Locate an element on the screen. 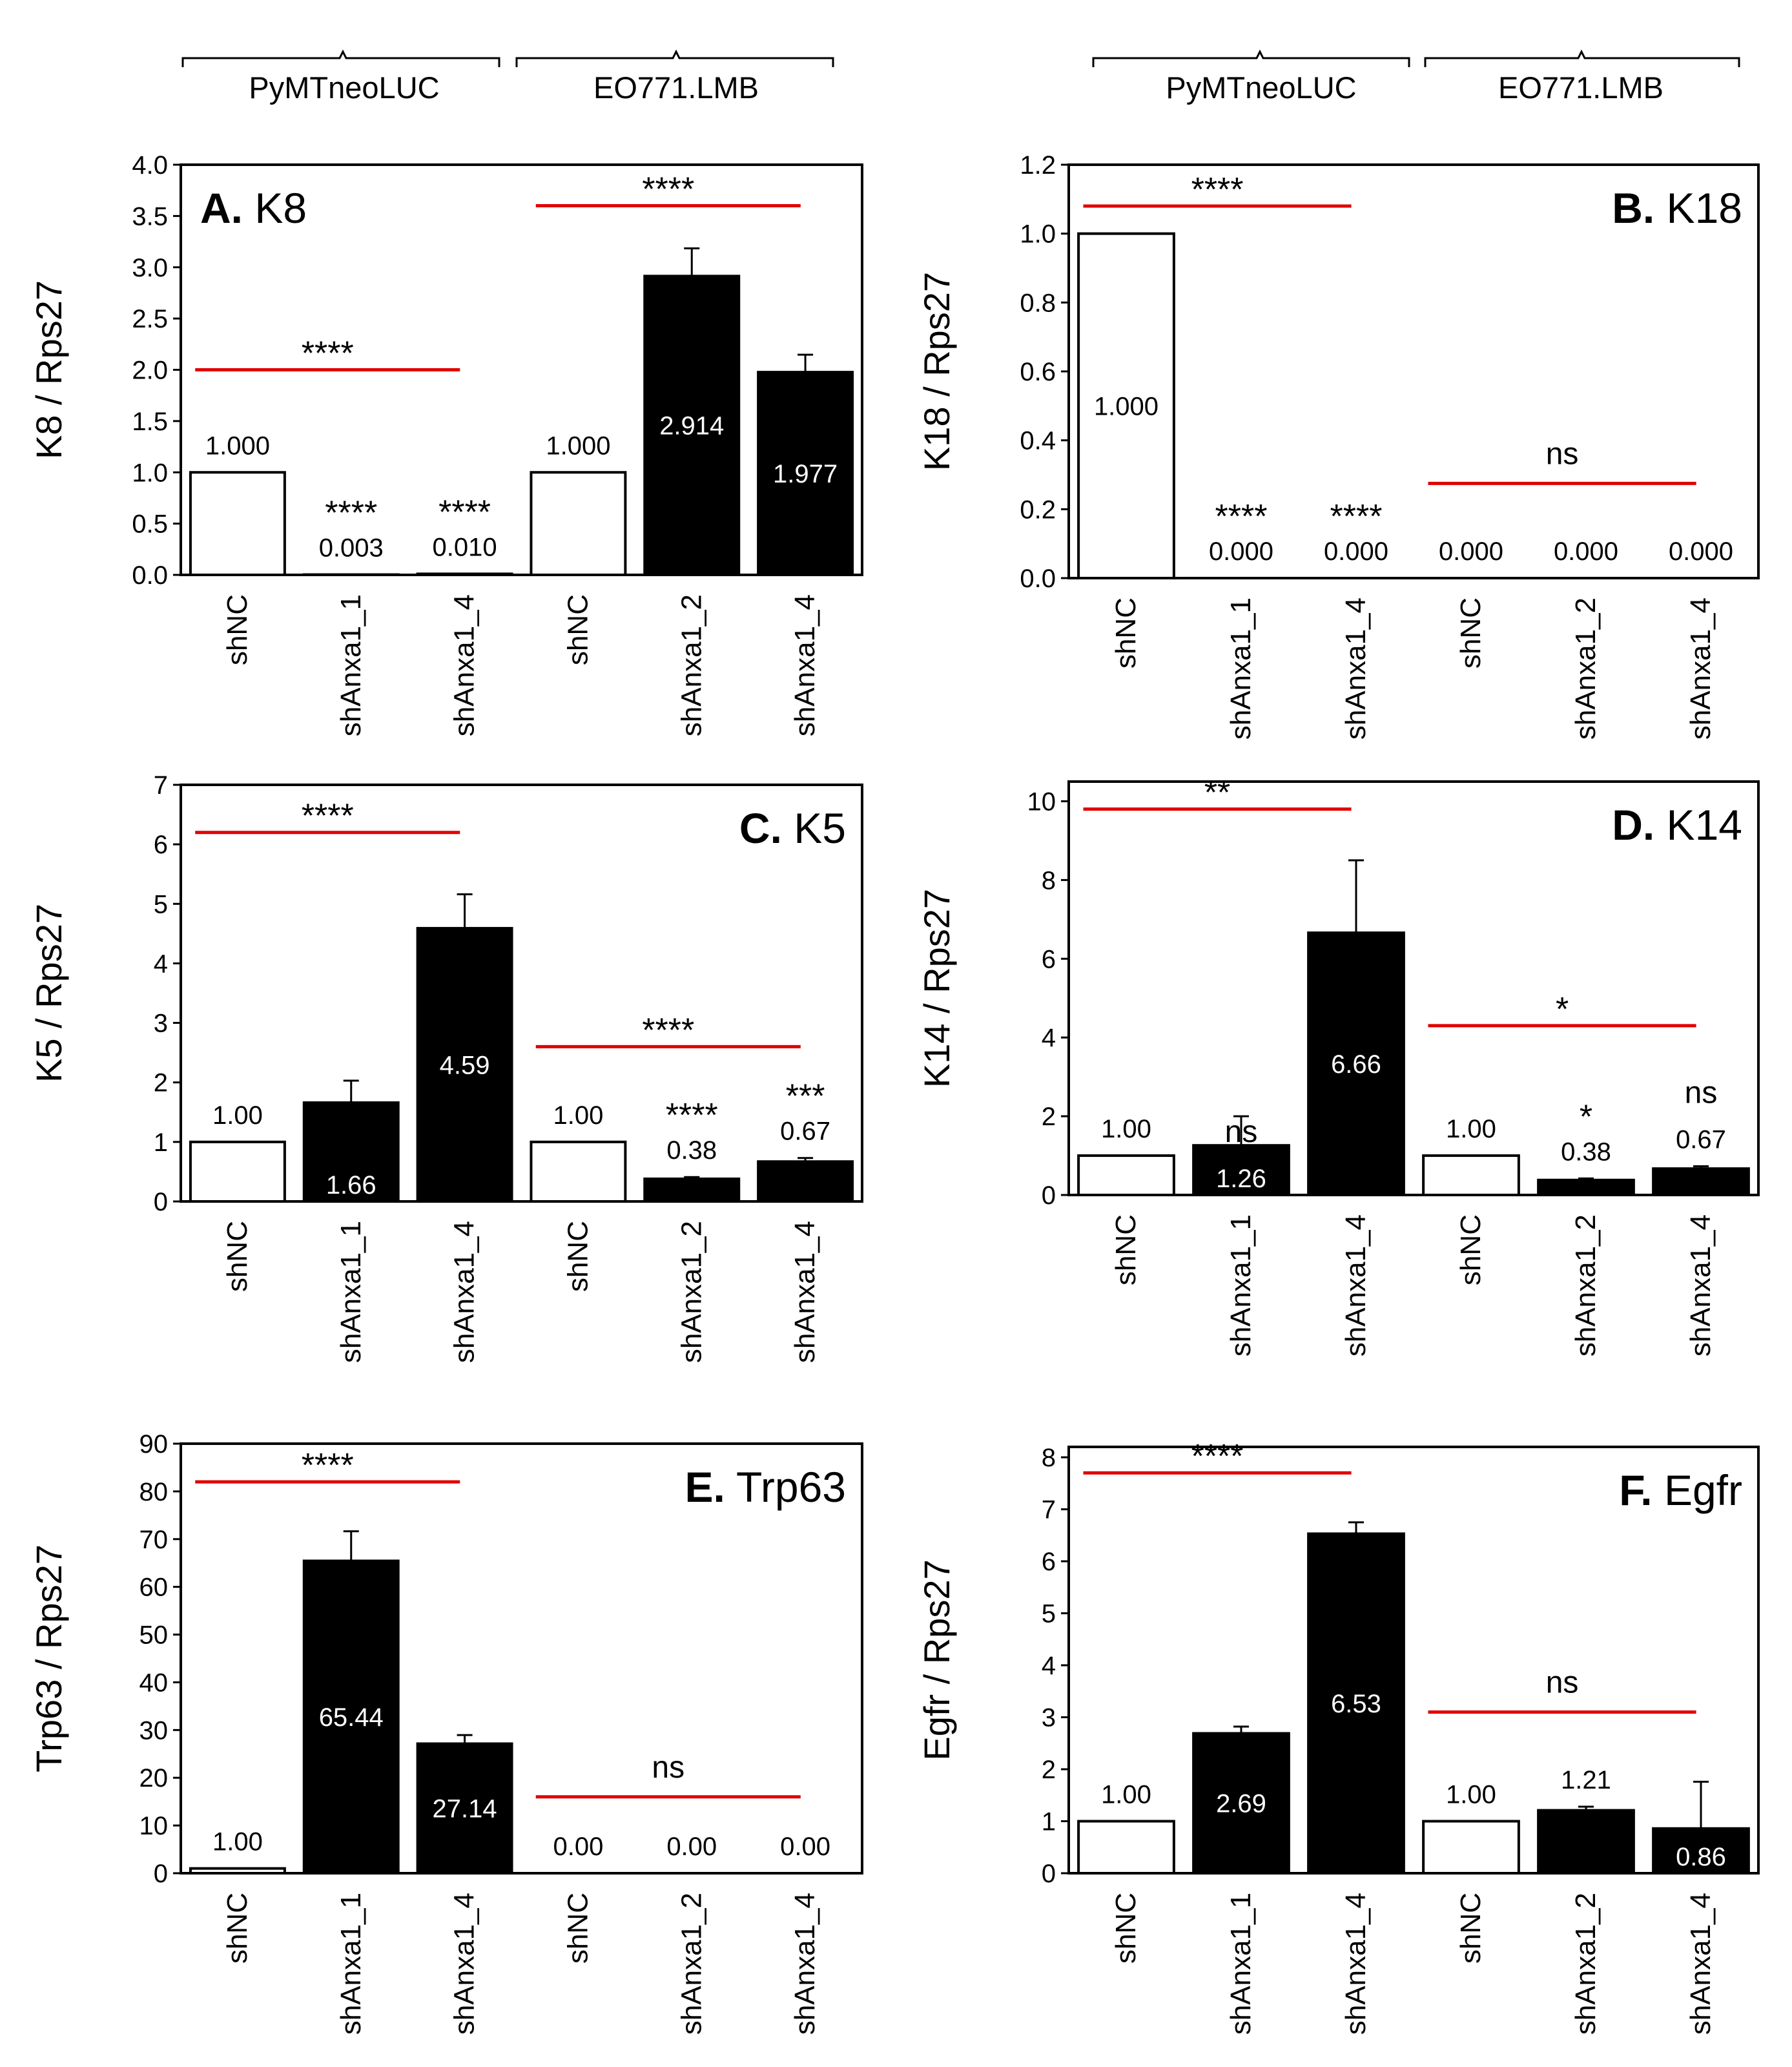 The image size is (1792, 2067). panel-letter: D. is located at coordinates (1633, 825).